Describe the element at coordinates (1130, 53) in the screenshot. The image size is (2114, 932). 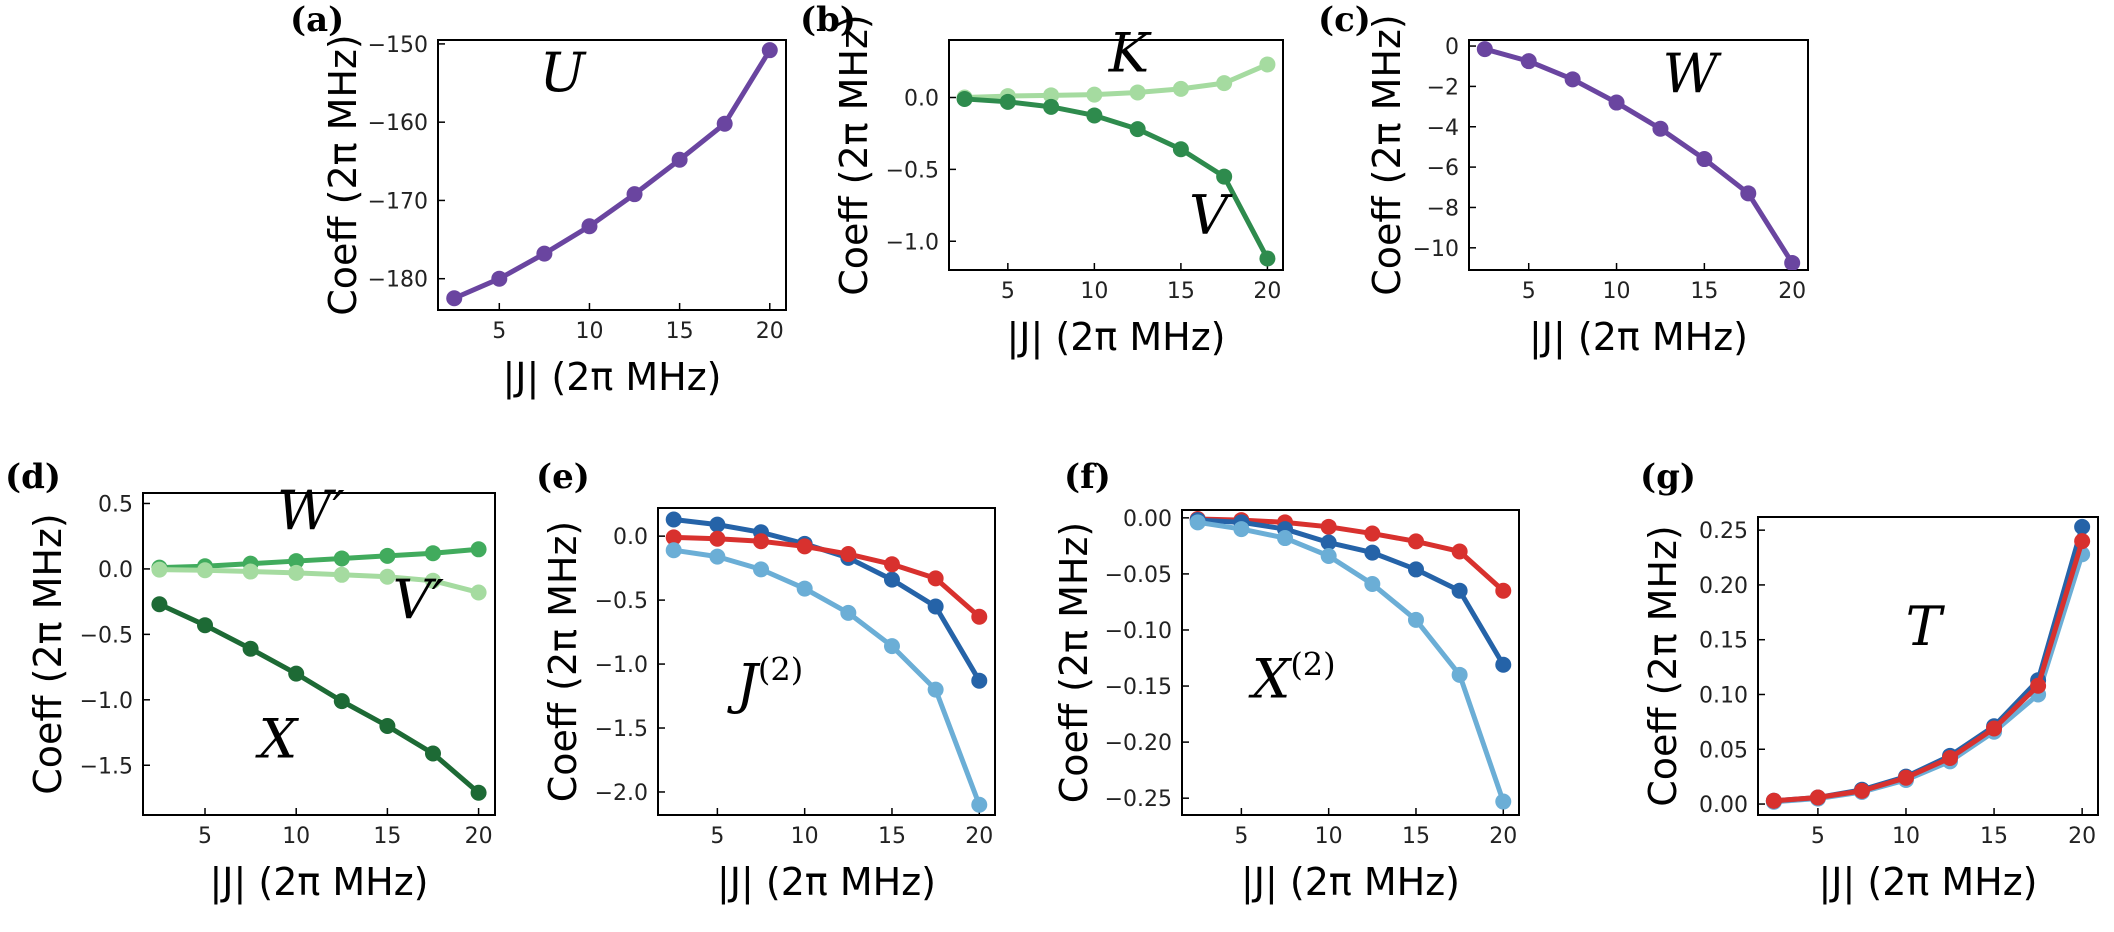
I see `series-annotation: K` at that location.